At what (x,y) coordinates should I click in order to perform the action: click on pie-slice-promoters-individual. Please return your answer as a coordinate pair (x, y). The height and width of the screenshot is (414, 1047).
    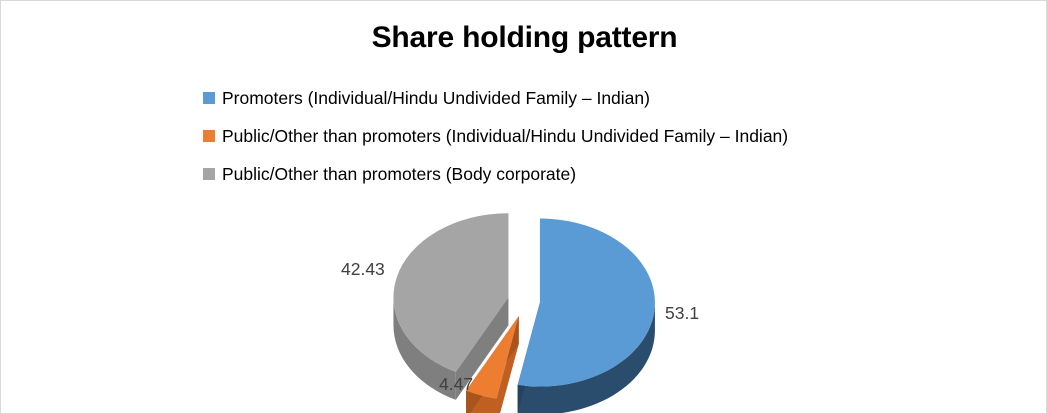
    Looking at the image, I should click on (586, 316).